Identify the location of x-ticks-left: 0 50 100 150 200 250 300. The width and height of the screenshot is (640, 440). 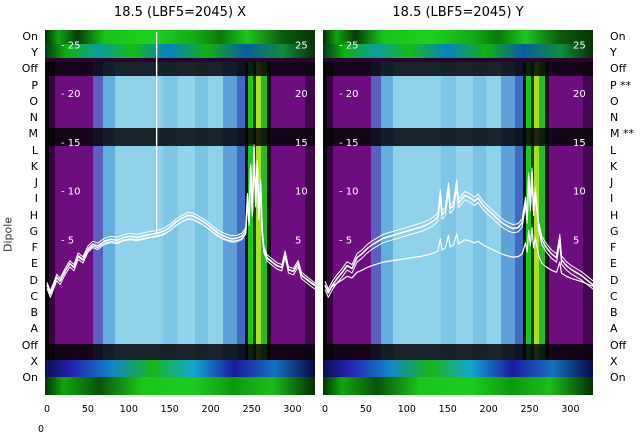
(179, 411).